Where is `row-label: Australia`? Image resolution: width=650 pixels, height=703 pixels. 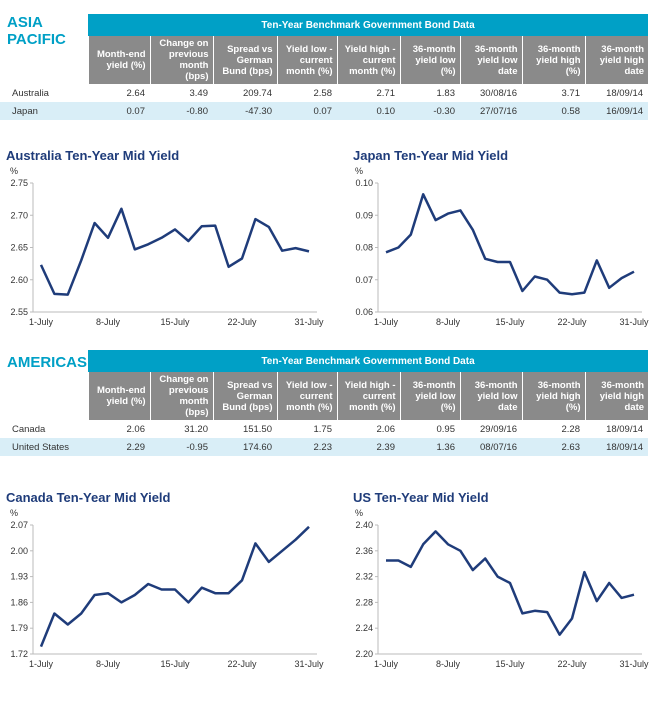 row-label: Australia is located at coordinates (30, 93).